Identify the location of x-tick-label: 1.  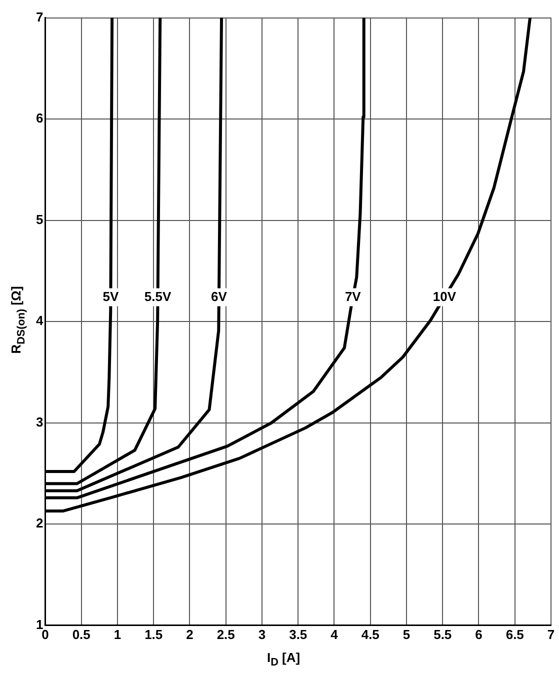
(118, 634).